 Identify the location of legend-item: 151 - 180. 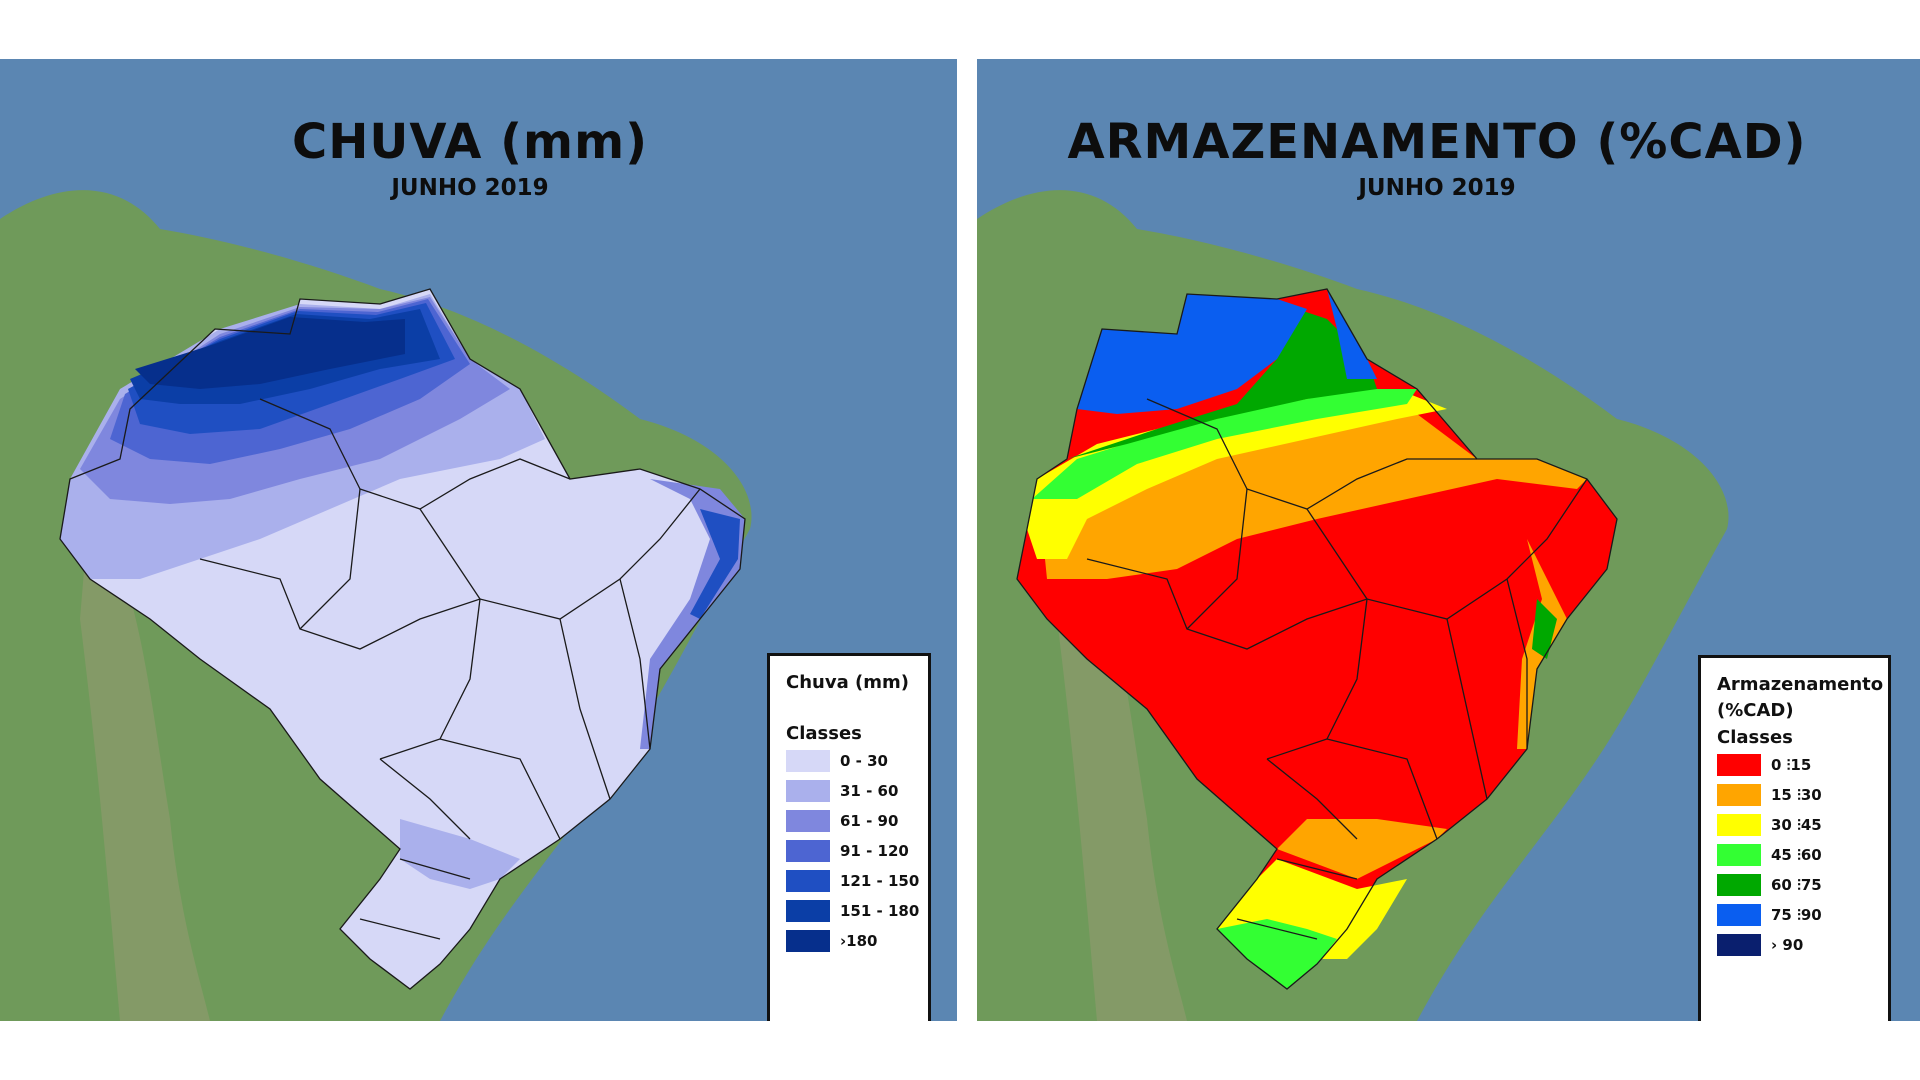
(852, 911).